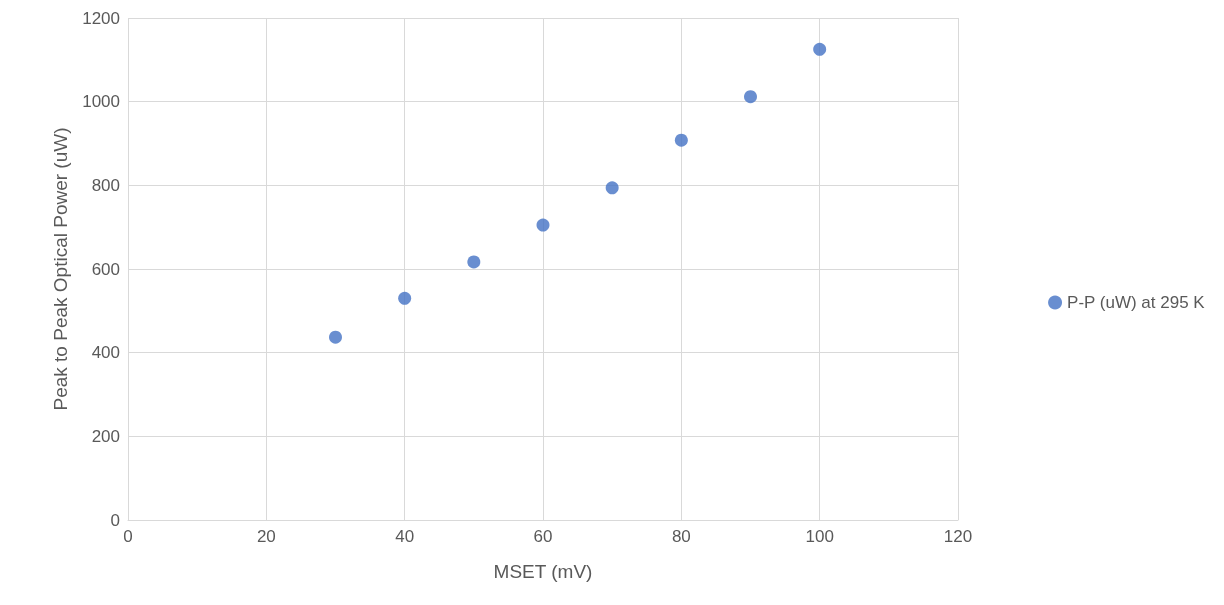  What do you see at coordinates (543, 536) in the screenshot?
I see `x-tick-label: 60` at bounding box center [543, 536].